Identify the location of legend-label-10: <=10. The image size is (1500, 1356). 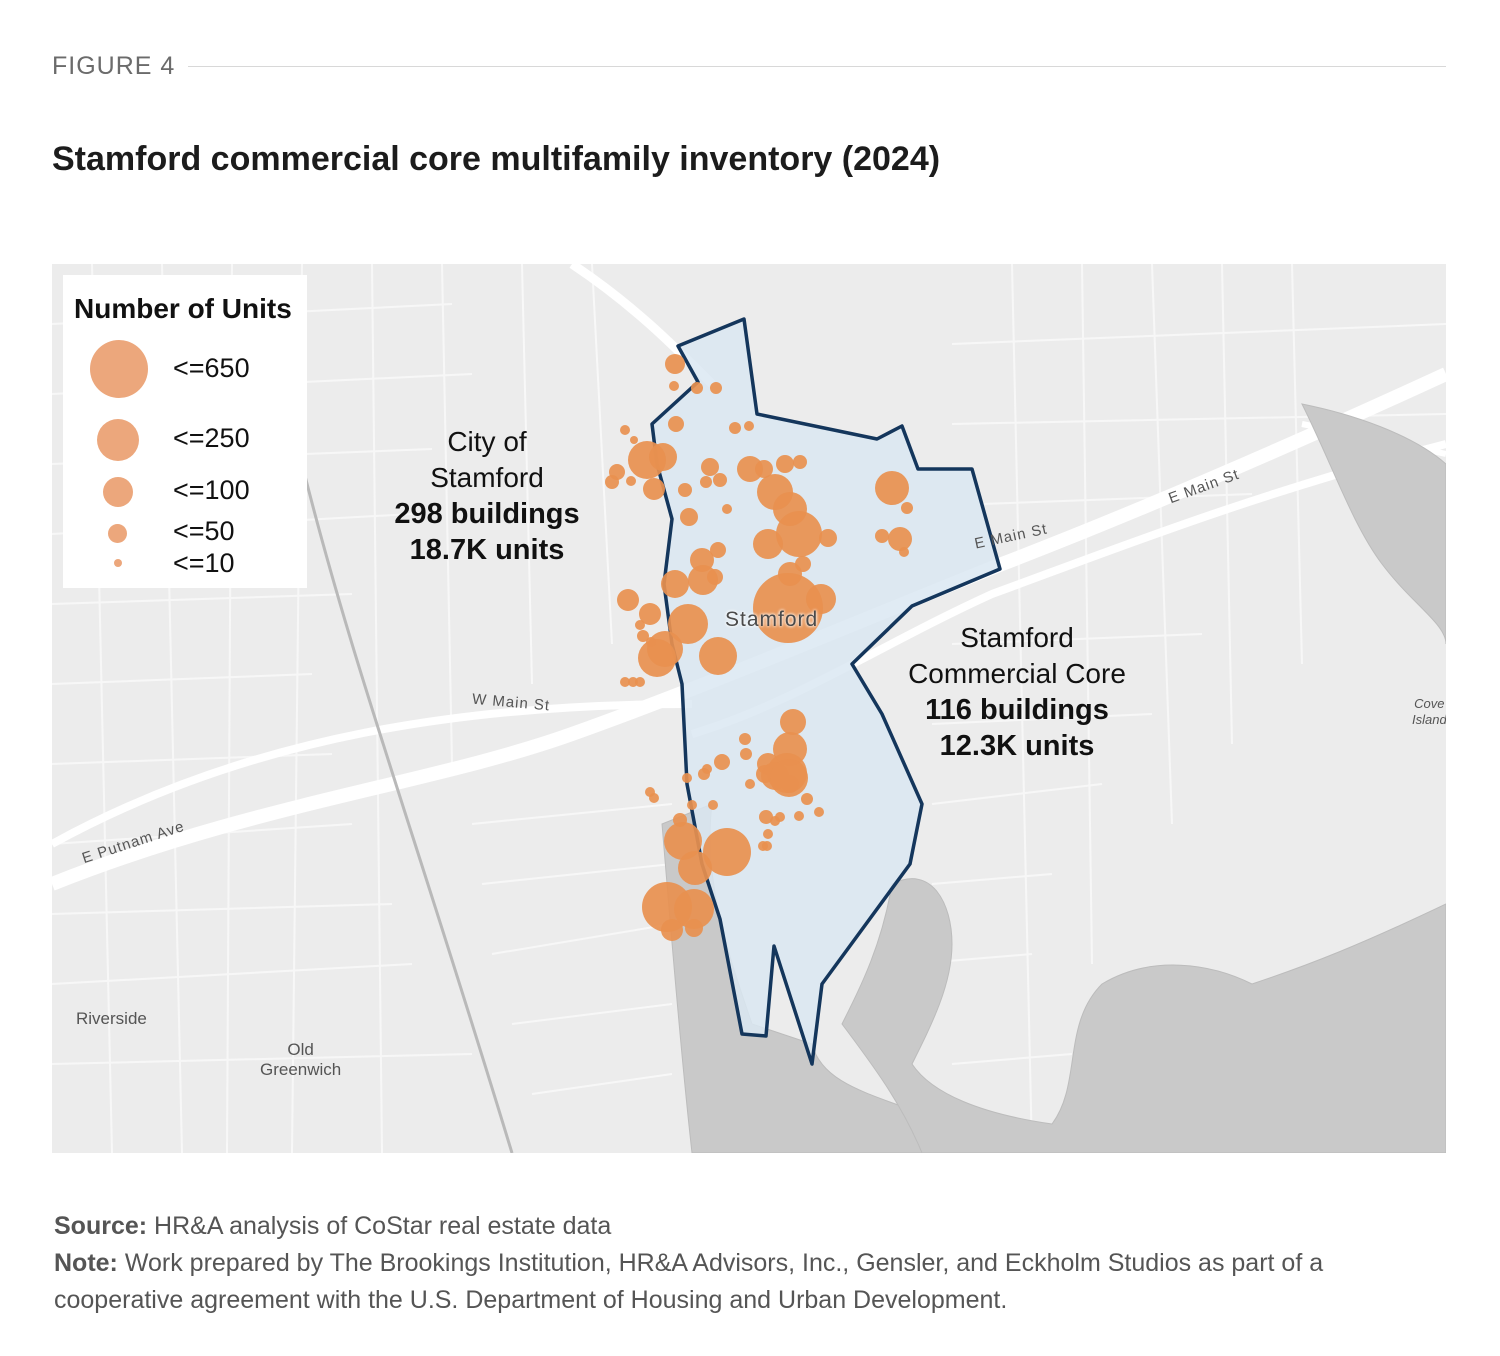
(204, 563).